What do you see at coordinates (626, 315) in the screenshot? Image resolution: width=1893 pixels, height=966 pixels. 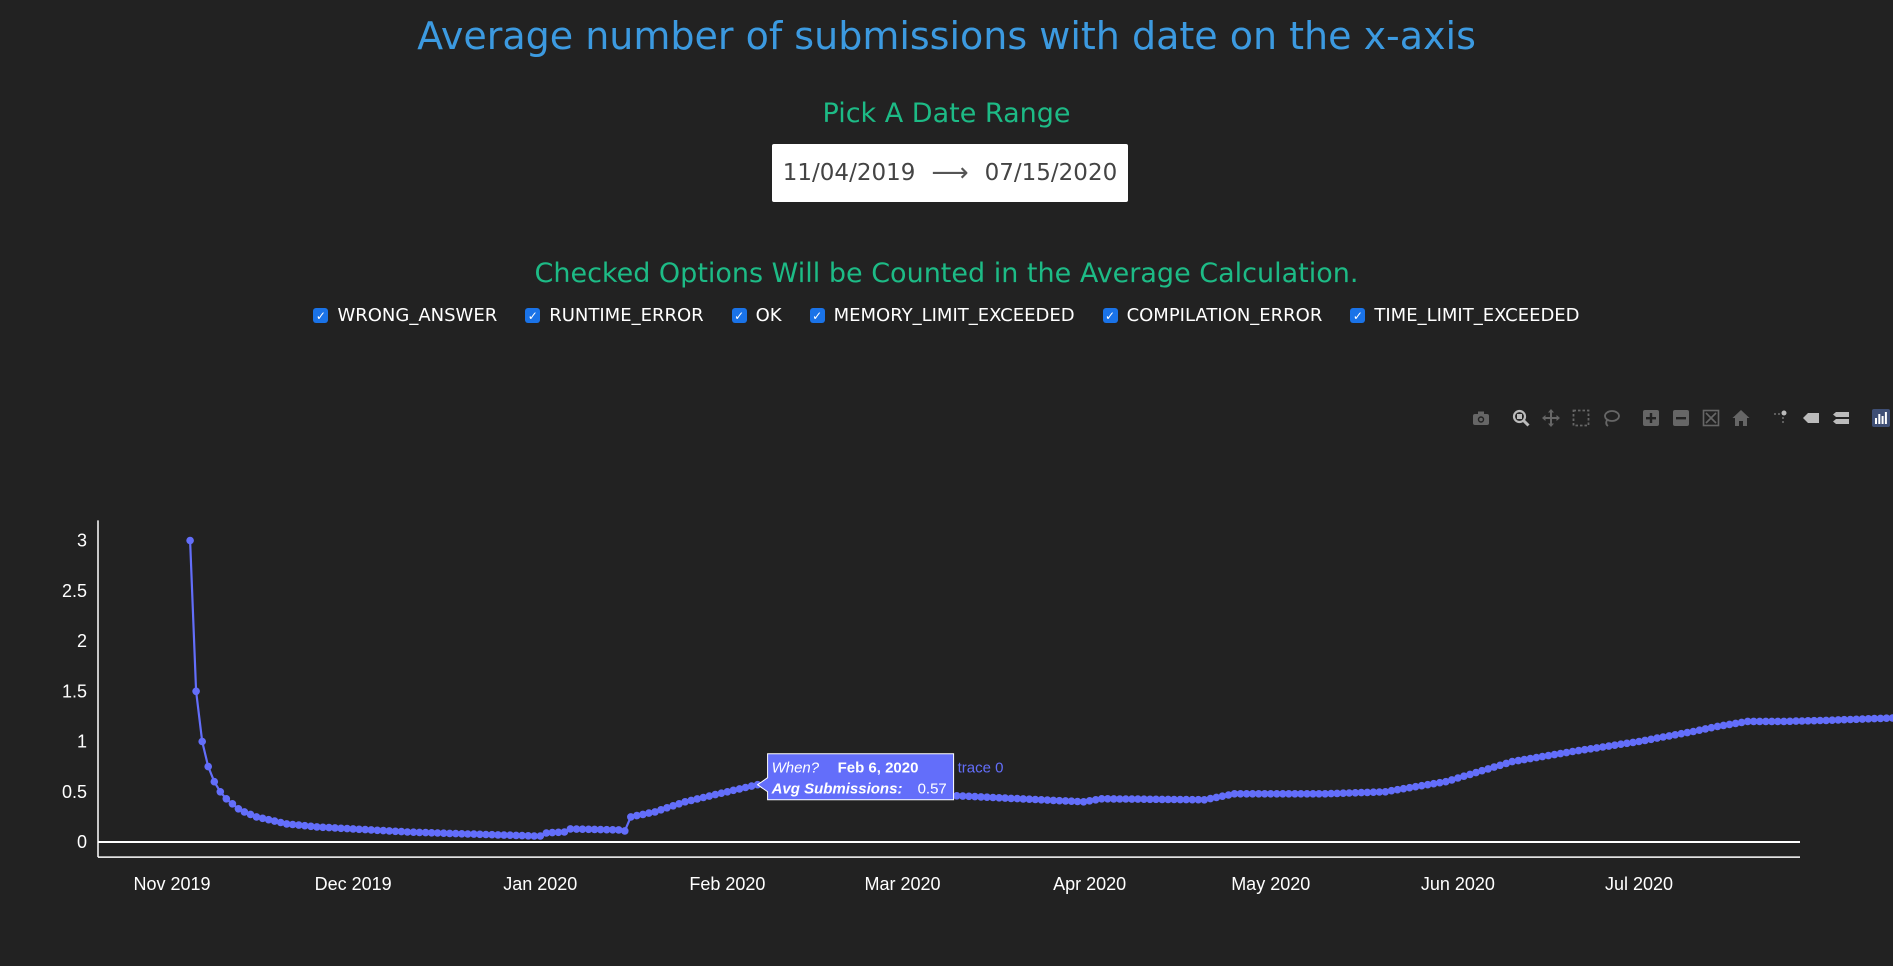 I see `option-label: RUNTIME_ERROR` at bounding box center [626, 315].